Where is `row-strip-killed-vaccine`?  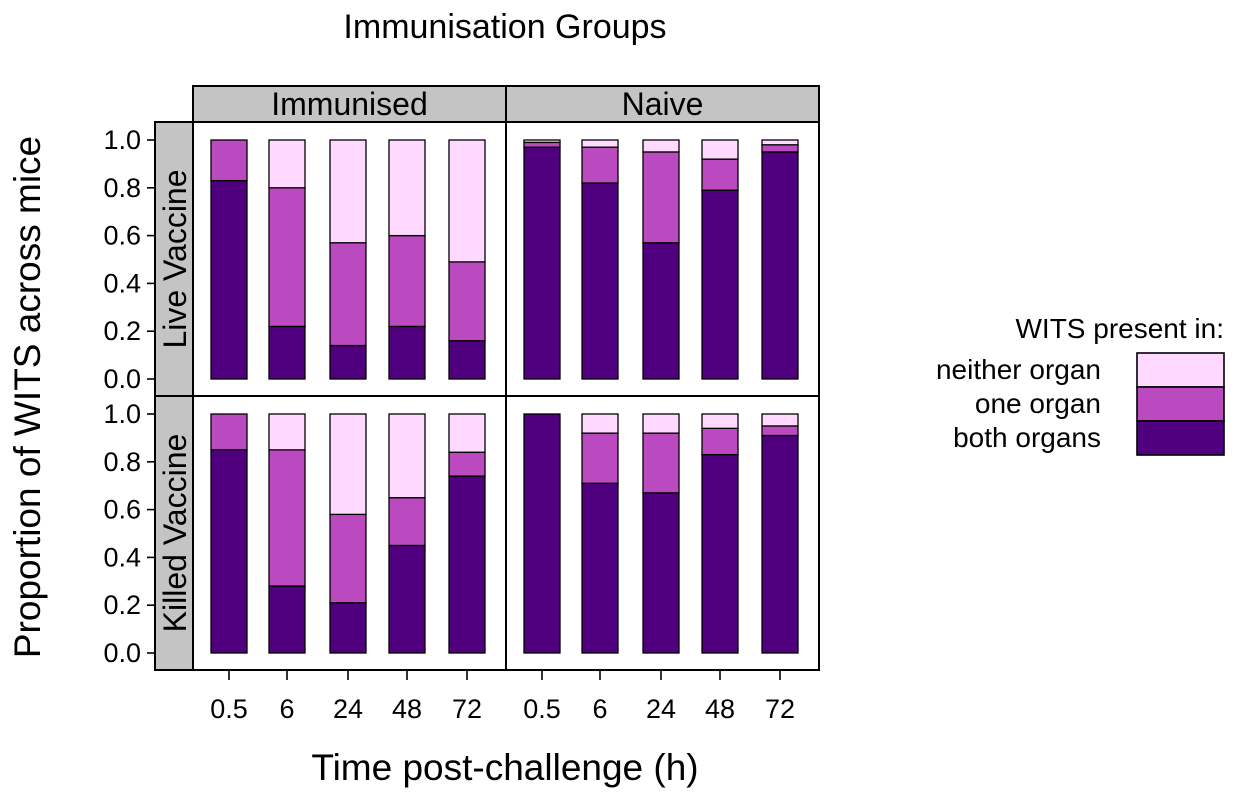 row-strip-killed-vaccine is located at coordinates (174, 533).